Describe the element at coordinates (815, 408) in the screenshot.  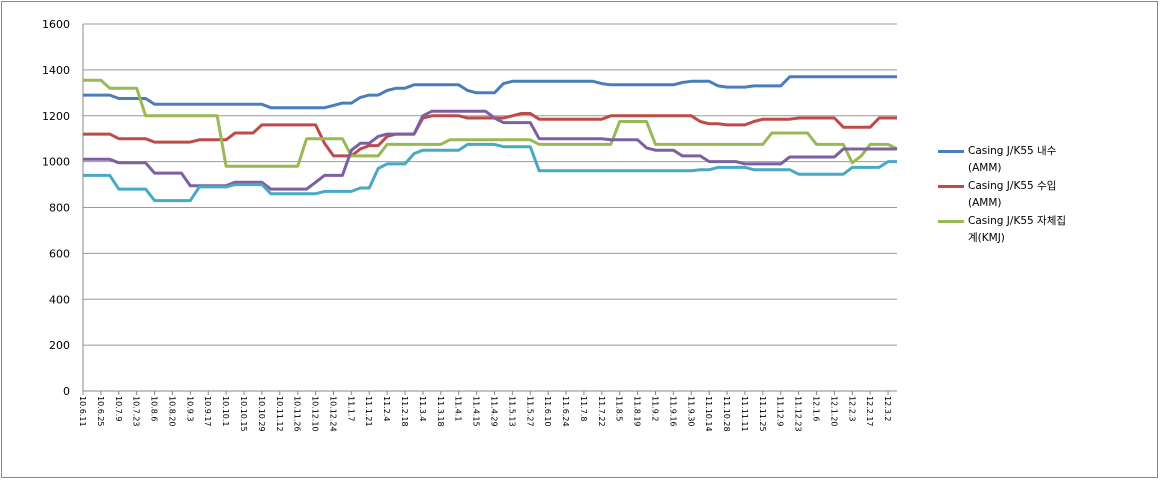
I see `x-tick-label: 12.1.6` at that location.